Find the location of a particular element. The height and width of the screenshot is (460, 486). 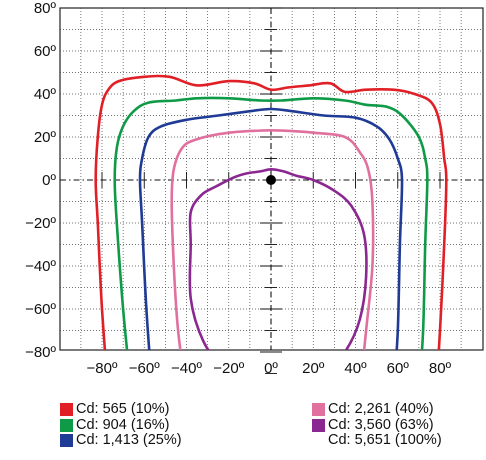

x-tick-labels: −80º −60º −40º −20º 0º 20º 40º 60º 80º is located at coordinates (269, 368).